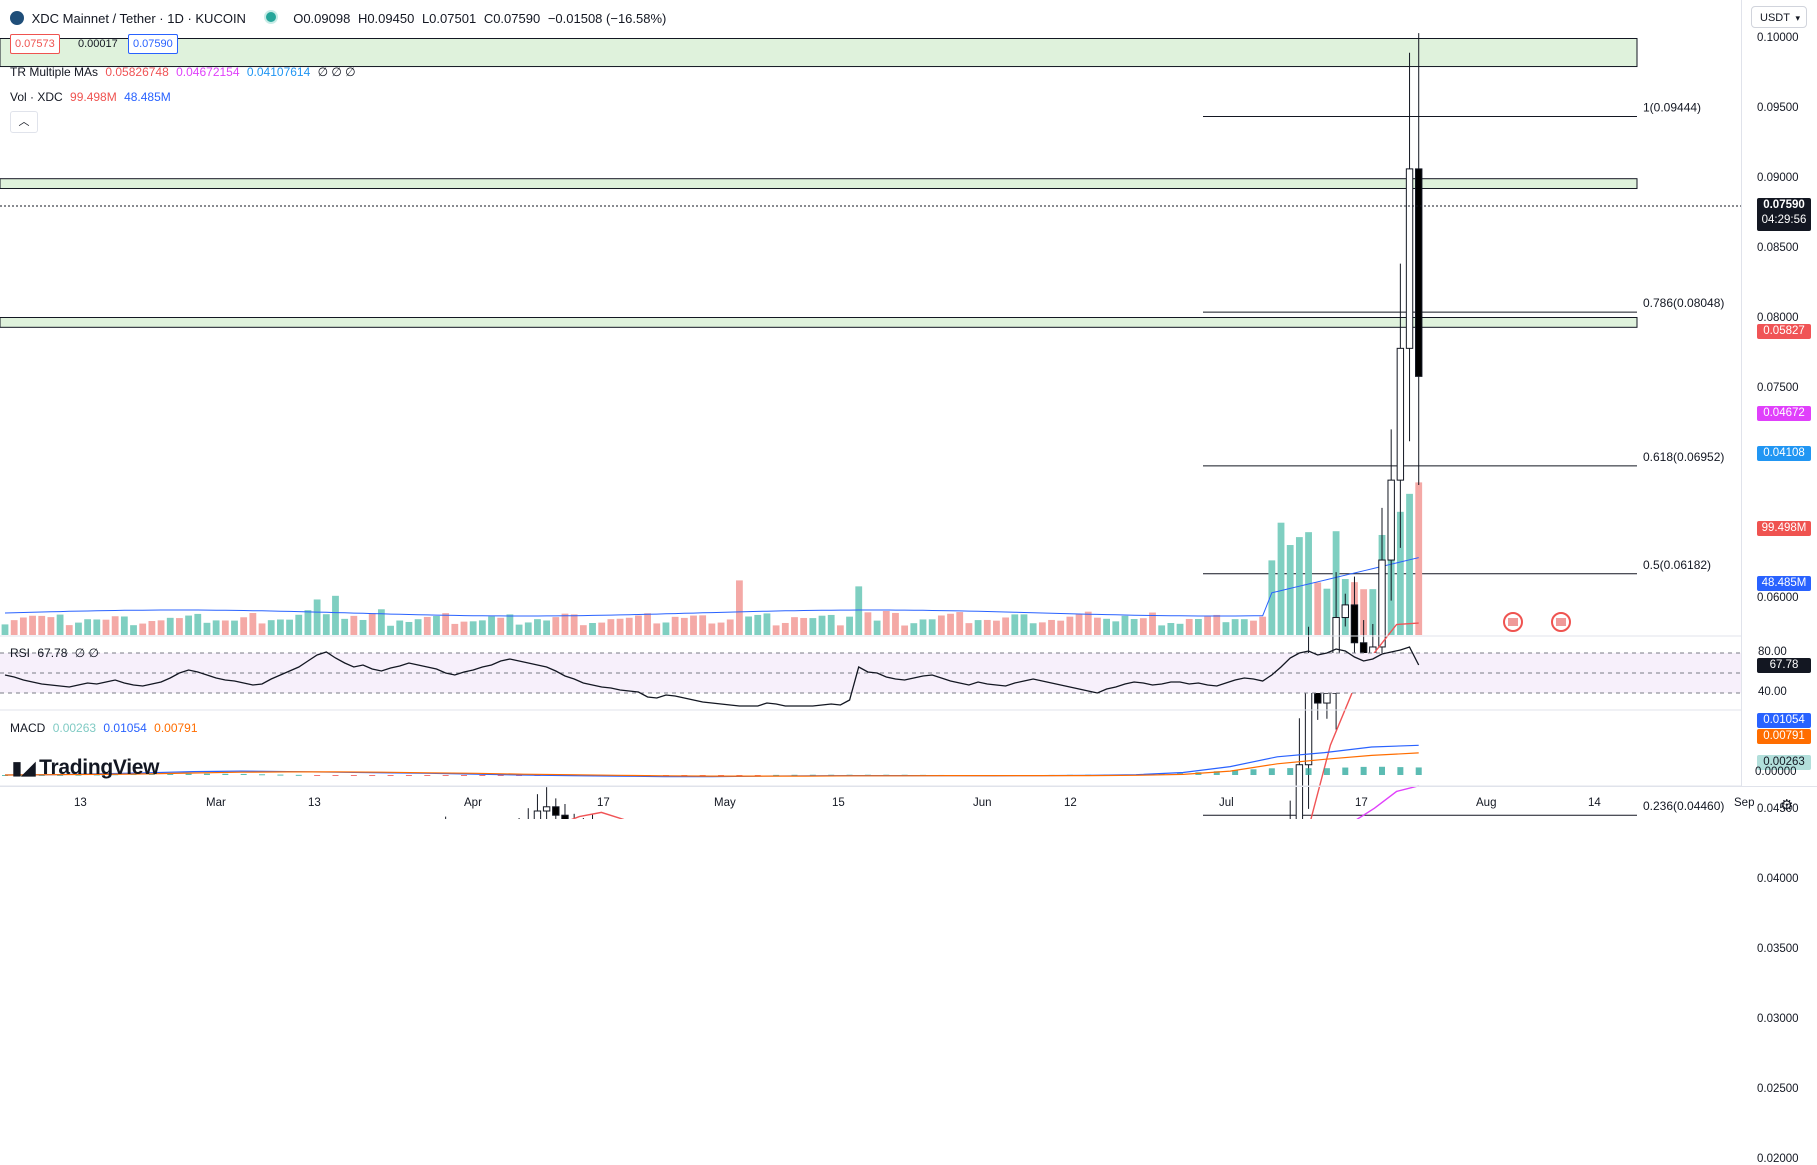 Image resolution: width=1817 pixels, height=1165 pixels. Describe the element at coordinates (56, 653) in the screenshot. I see `rsi-legend: RSI 67.78 ∅ ∅` at that location.